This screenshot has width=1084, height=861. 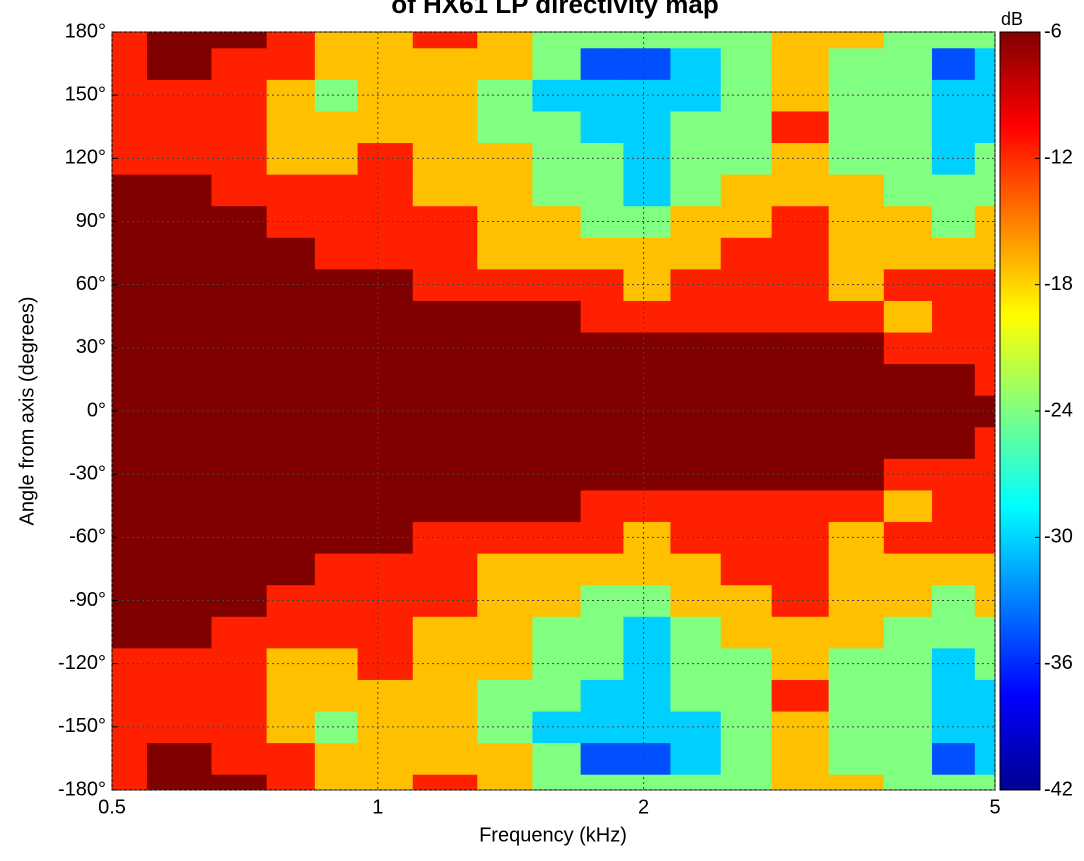 I want to click on colorbar-tick-label: -12, so click(x=1058, y=158).